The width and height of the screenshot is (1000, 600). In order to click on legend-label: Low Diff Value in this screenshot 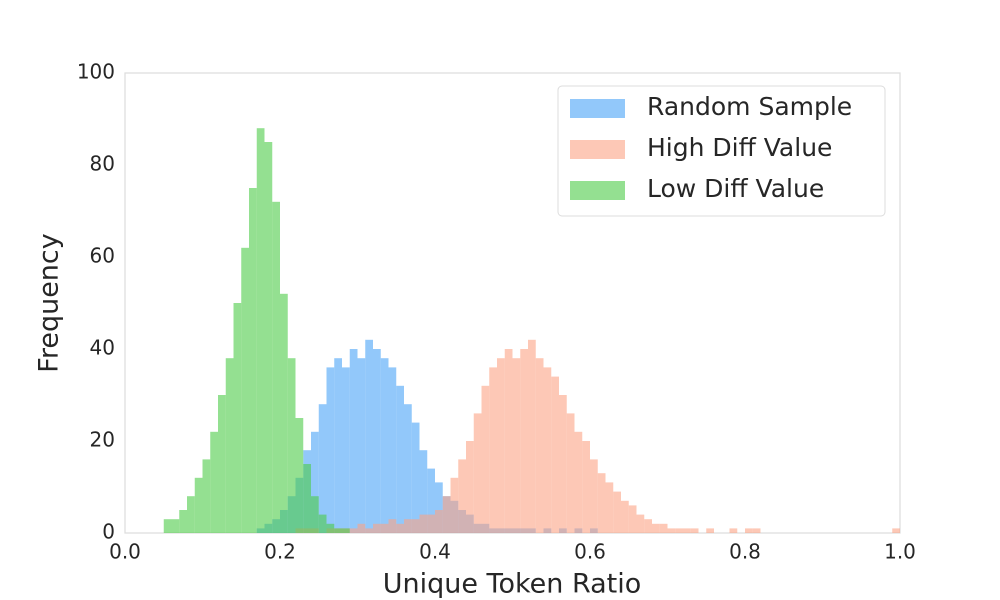, I will do `click(735, 188)`.